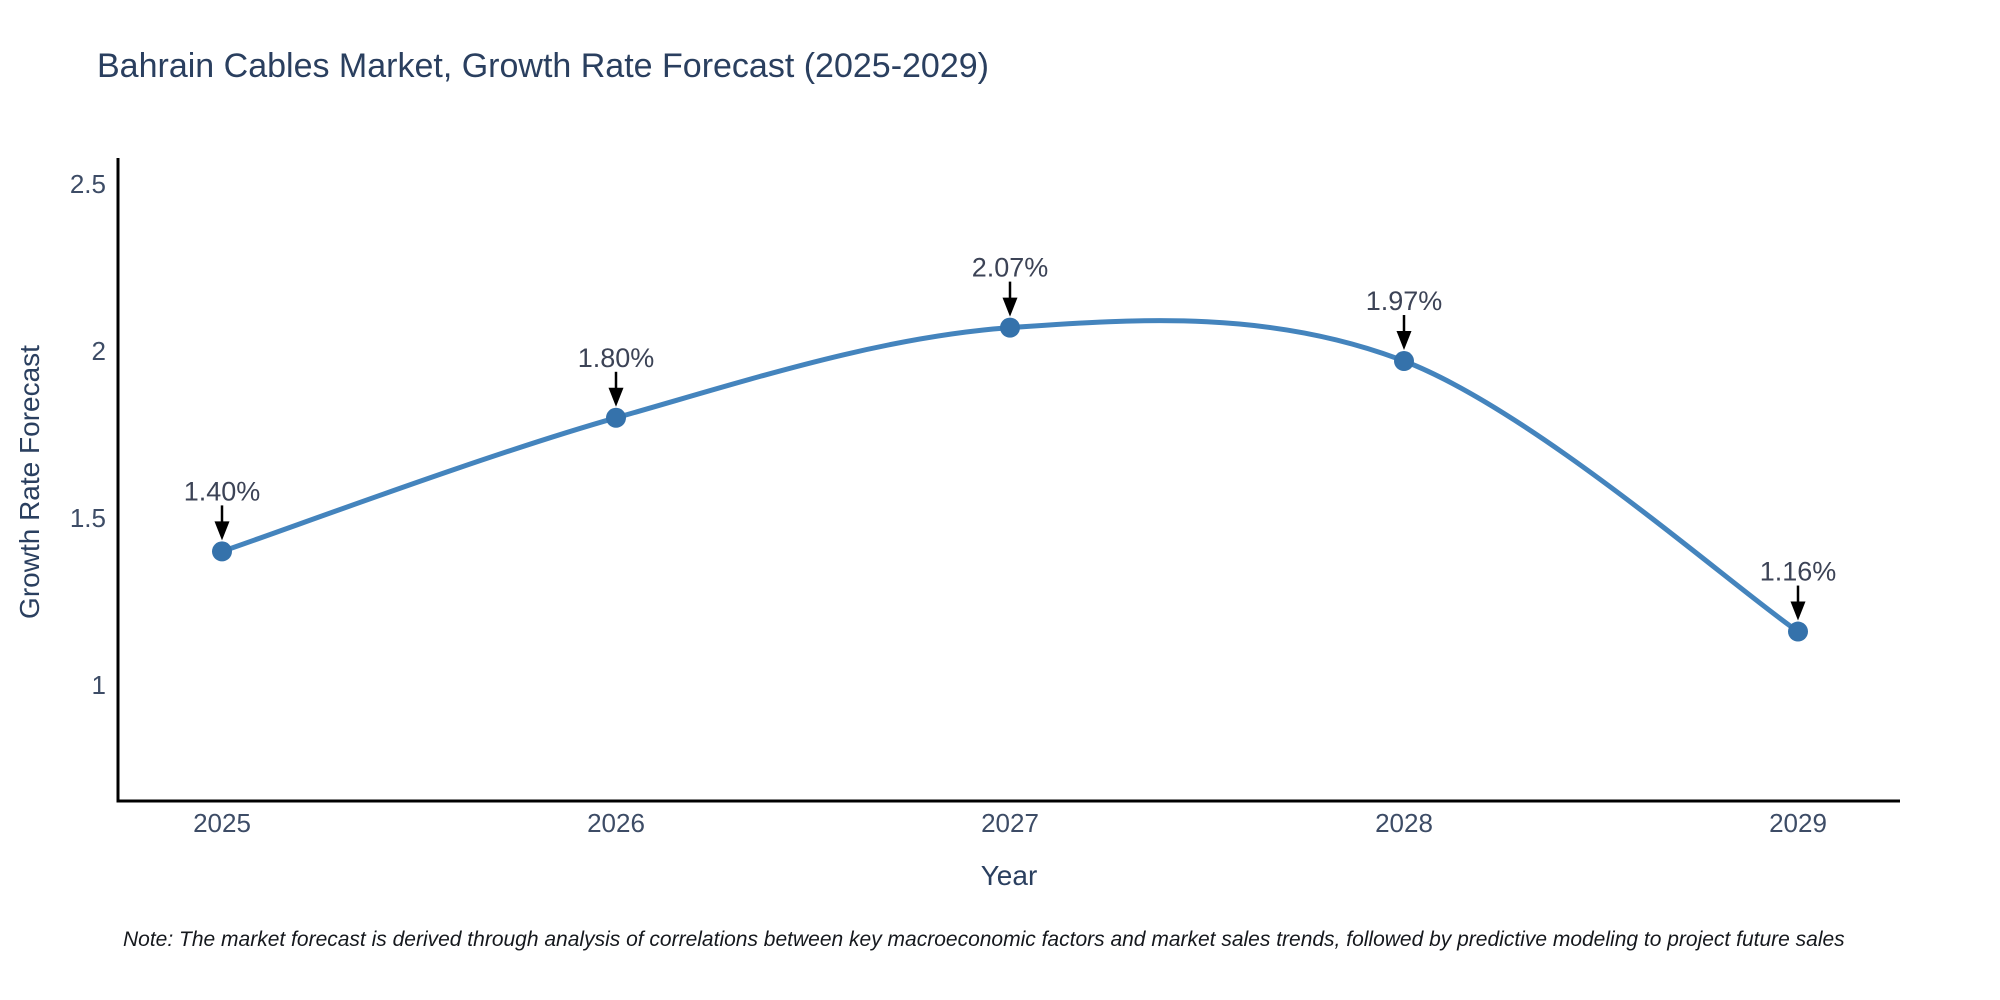  What do you see at coordinates (1009, 875) in the screenshot?
I see `x-axis-title: Year` at bounding box center [1009, 875].